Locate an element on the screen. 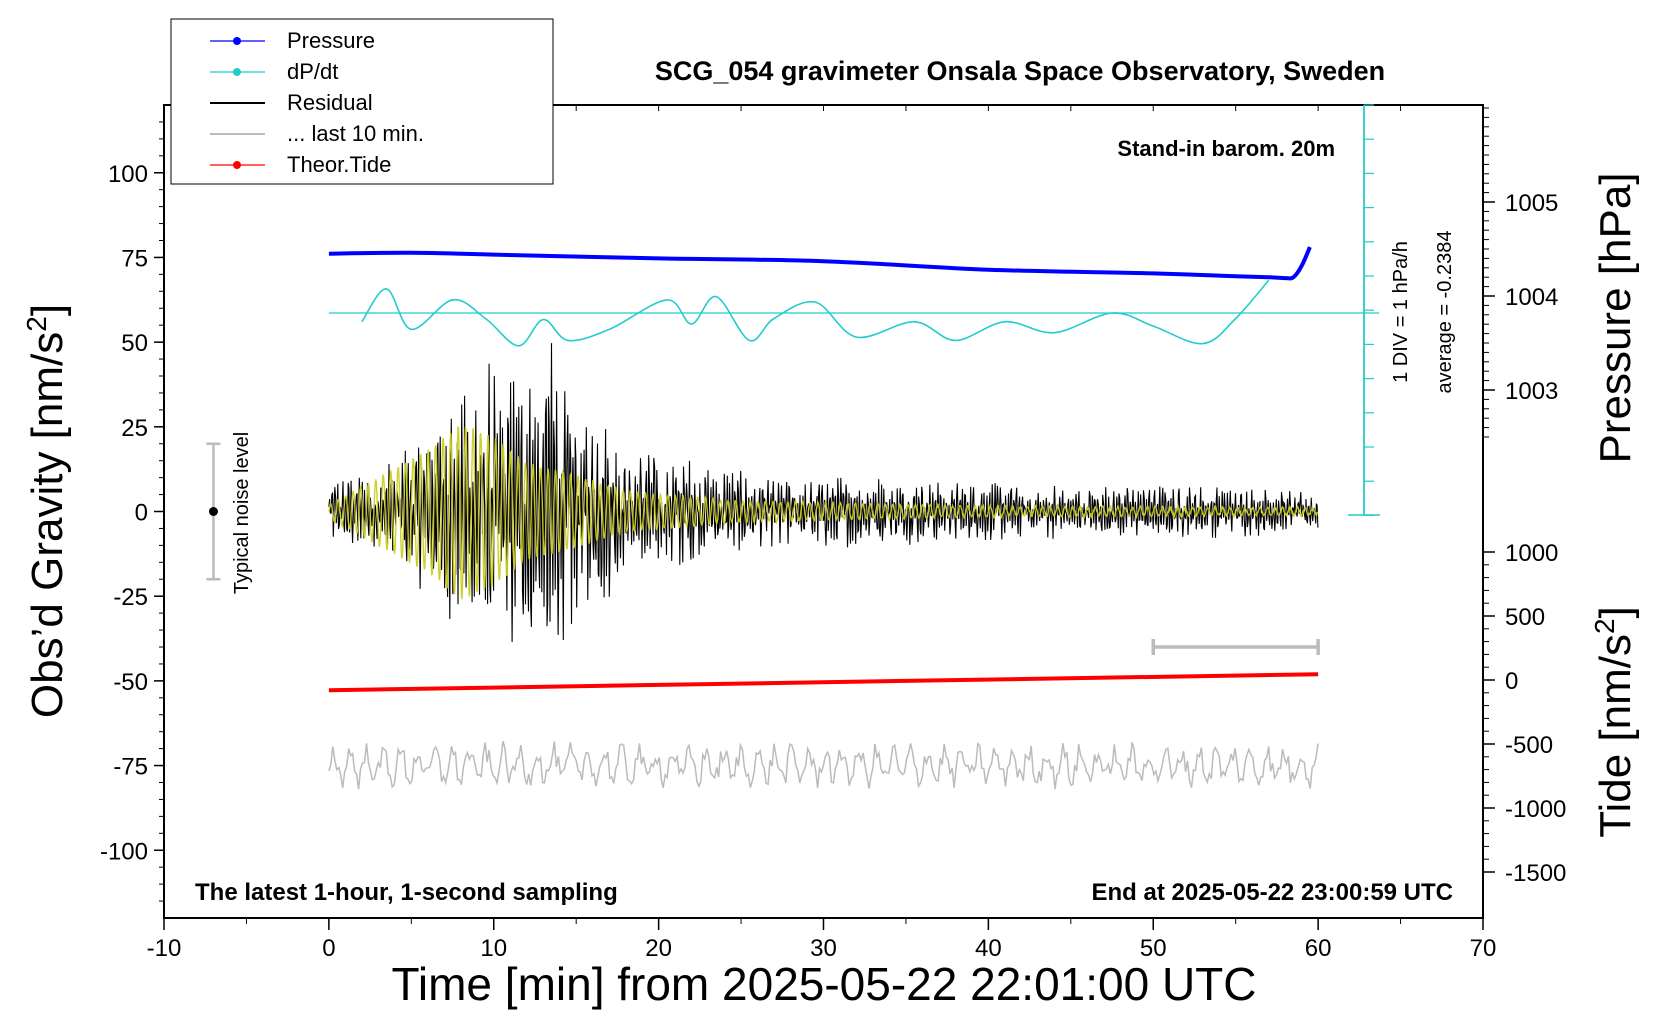  y-tick-label: -100 is located at coordinates (124, 851).